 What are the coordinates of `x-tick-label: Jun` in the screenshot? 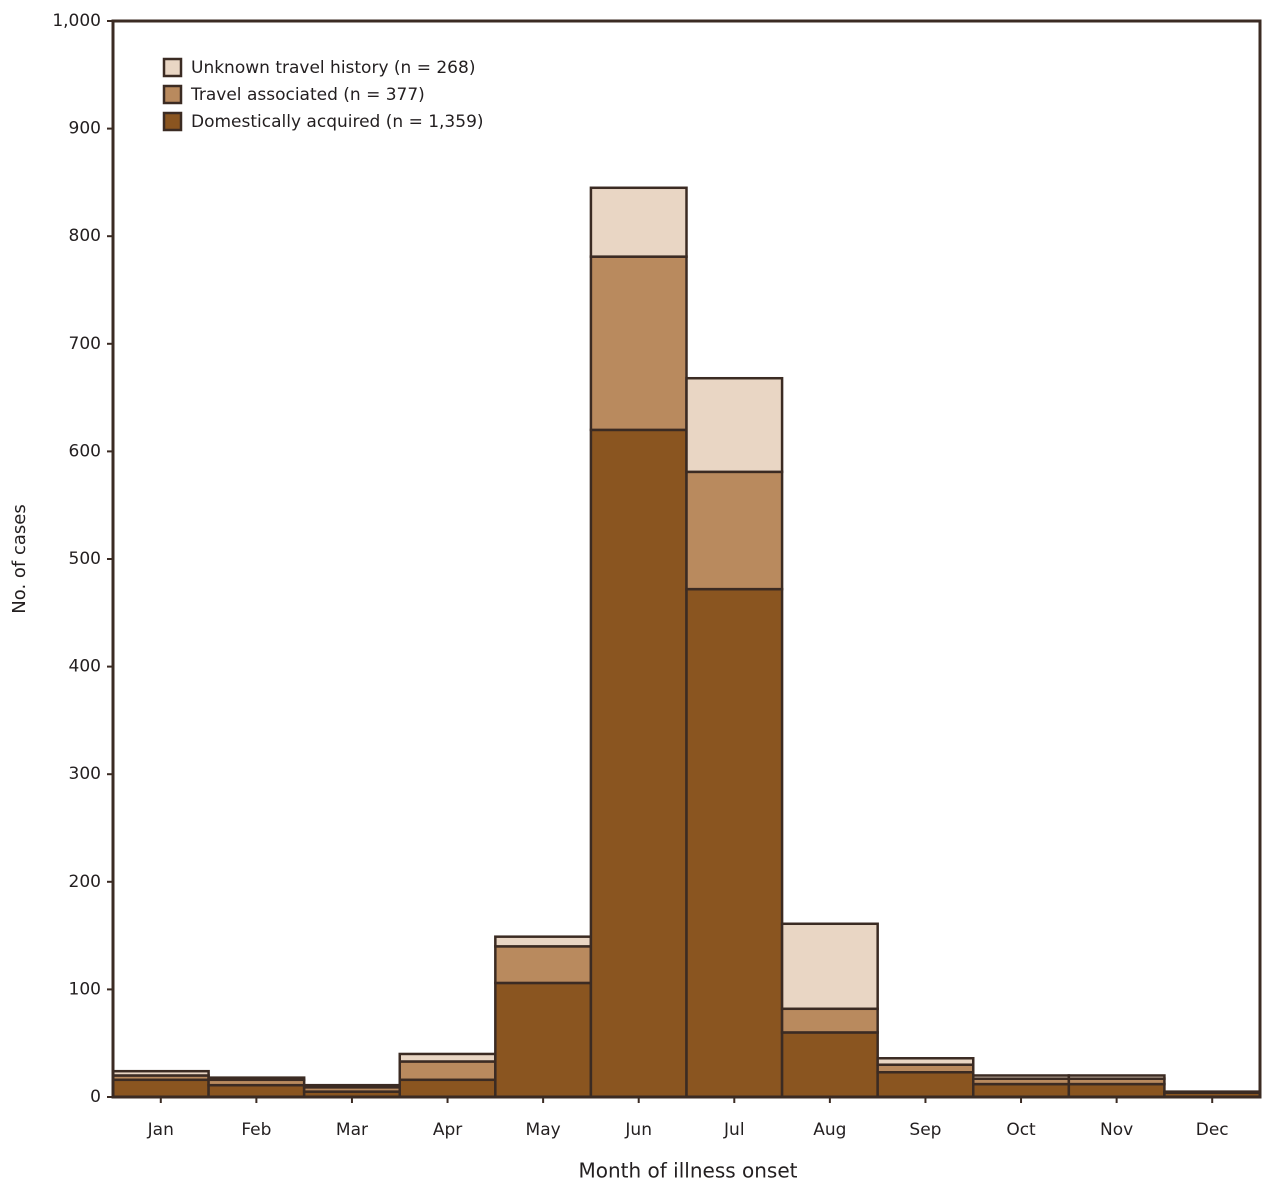 It's located at (638, 1130).